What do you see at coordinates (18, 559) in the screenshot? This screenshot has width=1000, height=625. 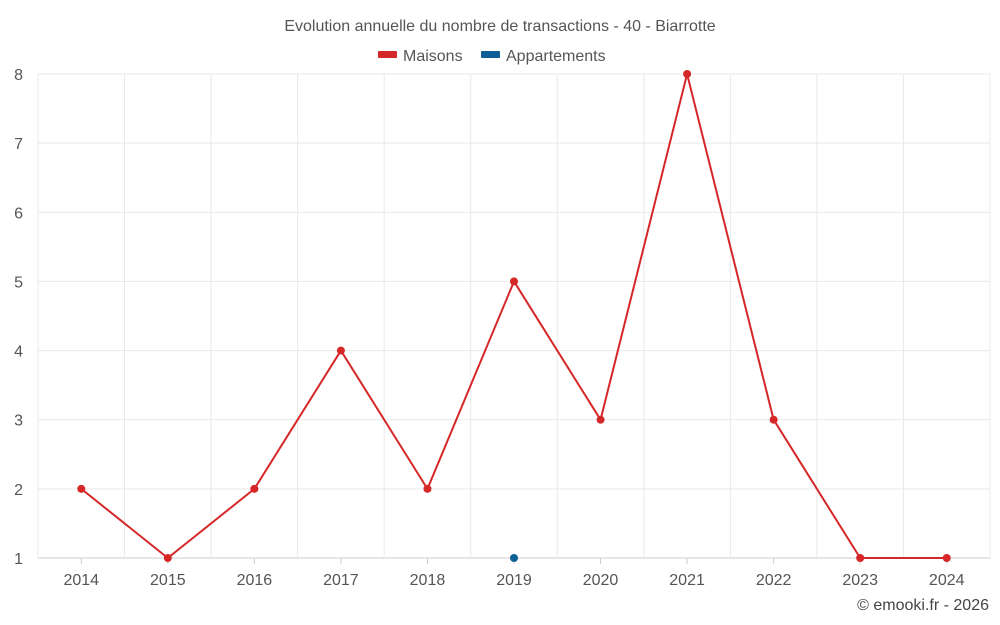 I see `y-tick-label: 1` at bounding box center [18, 559].